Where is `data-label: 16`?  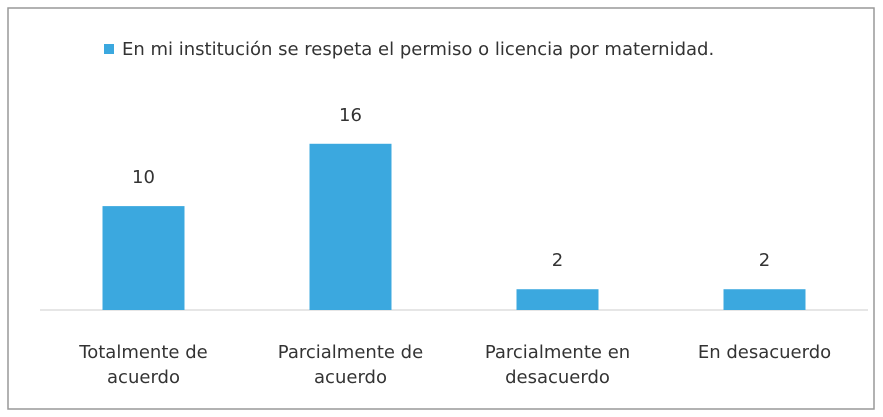 data-label: 16 is located at coordinates (350, 115).